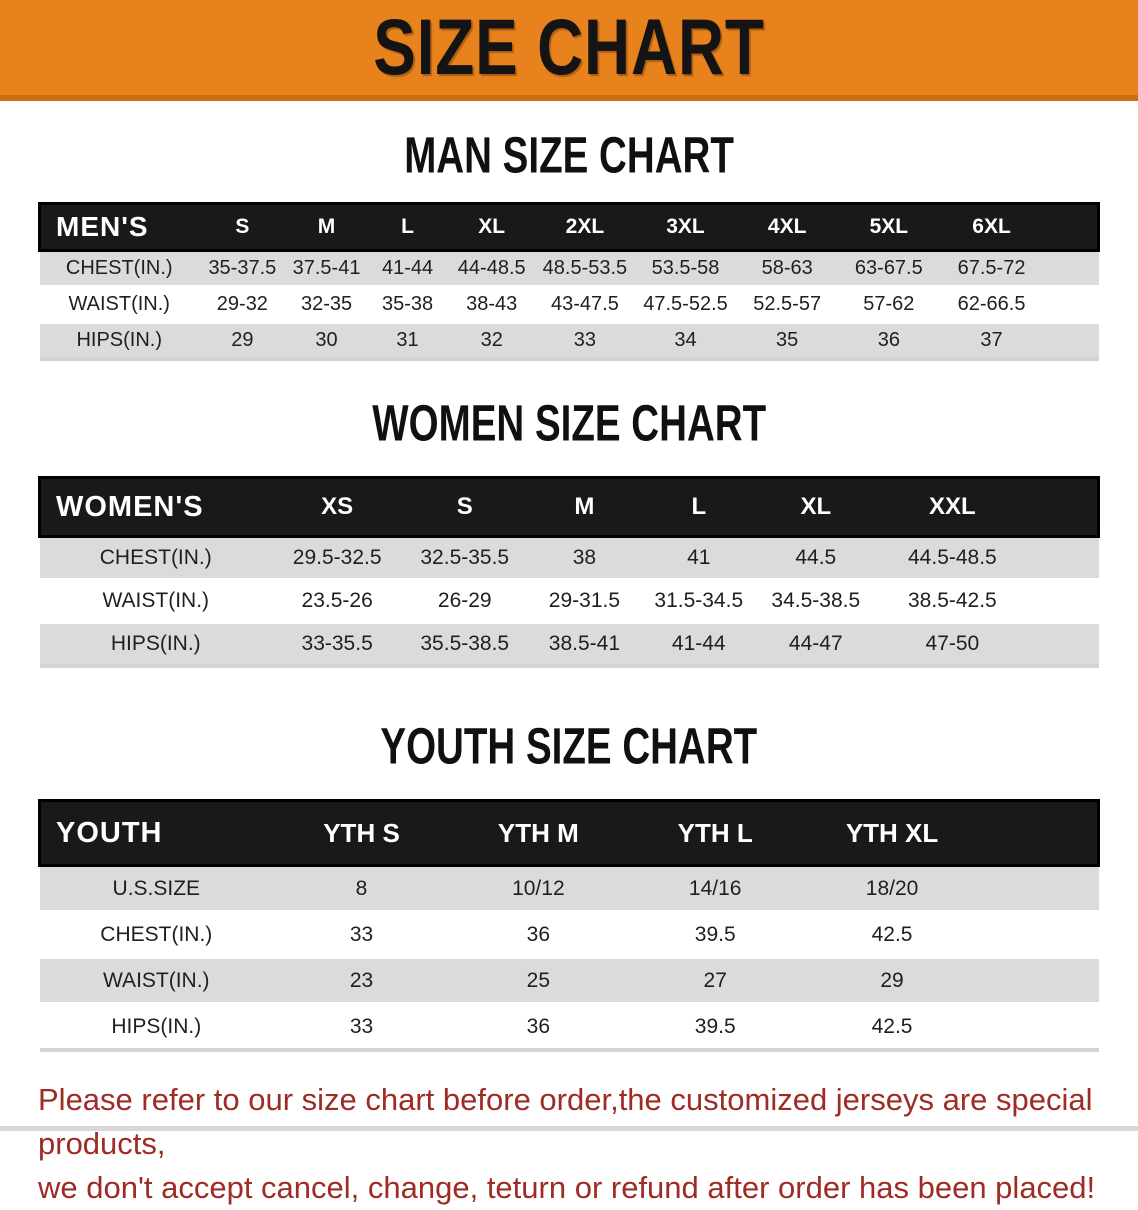 The height and width of the screenshot is (1210, 1138). I want to click on size-value-cell: 35-38, so click(407, 304).